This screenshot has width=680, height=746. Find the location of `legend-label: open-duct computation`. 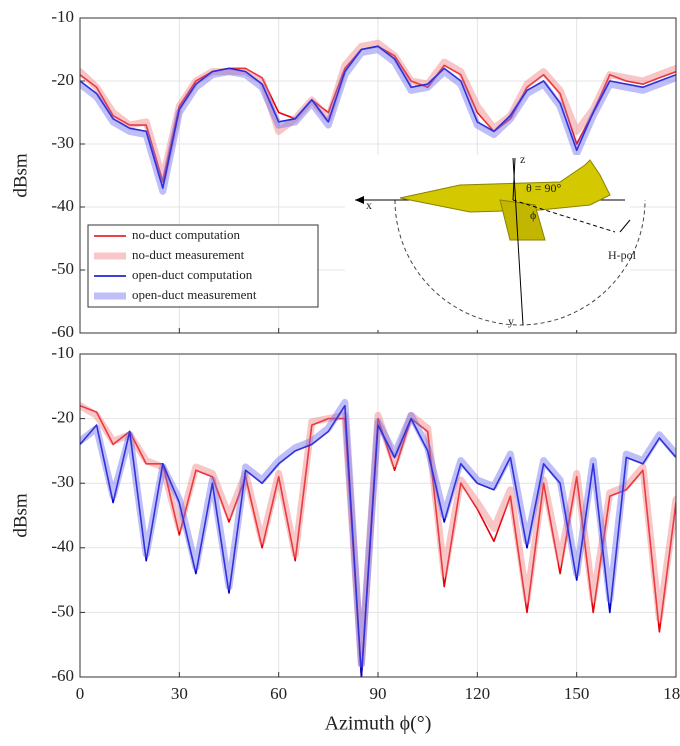

legend-label: open-duct computation is located at coordinates (192, 274).